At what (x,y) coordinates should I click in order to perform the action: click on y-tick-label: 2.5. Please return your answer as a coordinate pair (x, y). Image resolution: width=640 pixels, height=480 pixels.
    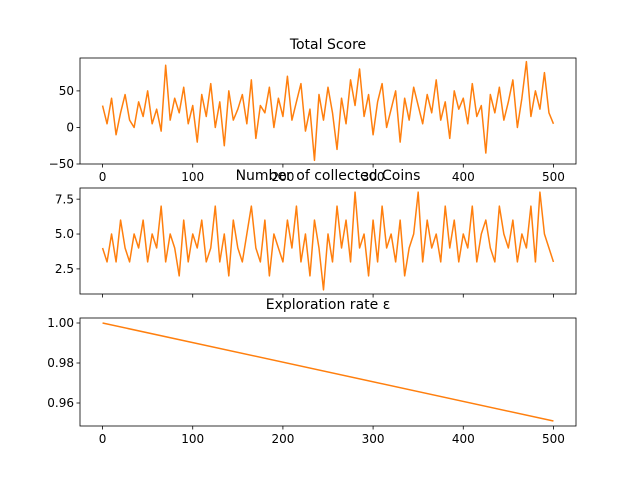
    Looking at the image, I should click on (64, 269).